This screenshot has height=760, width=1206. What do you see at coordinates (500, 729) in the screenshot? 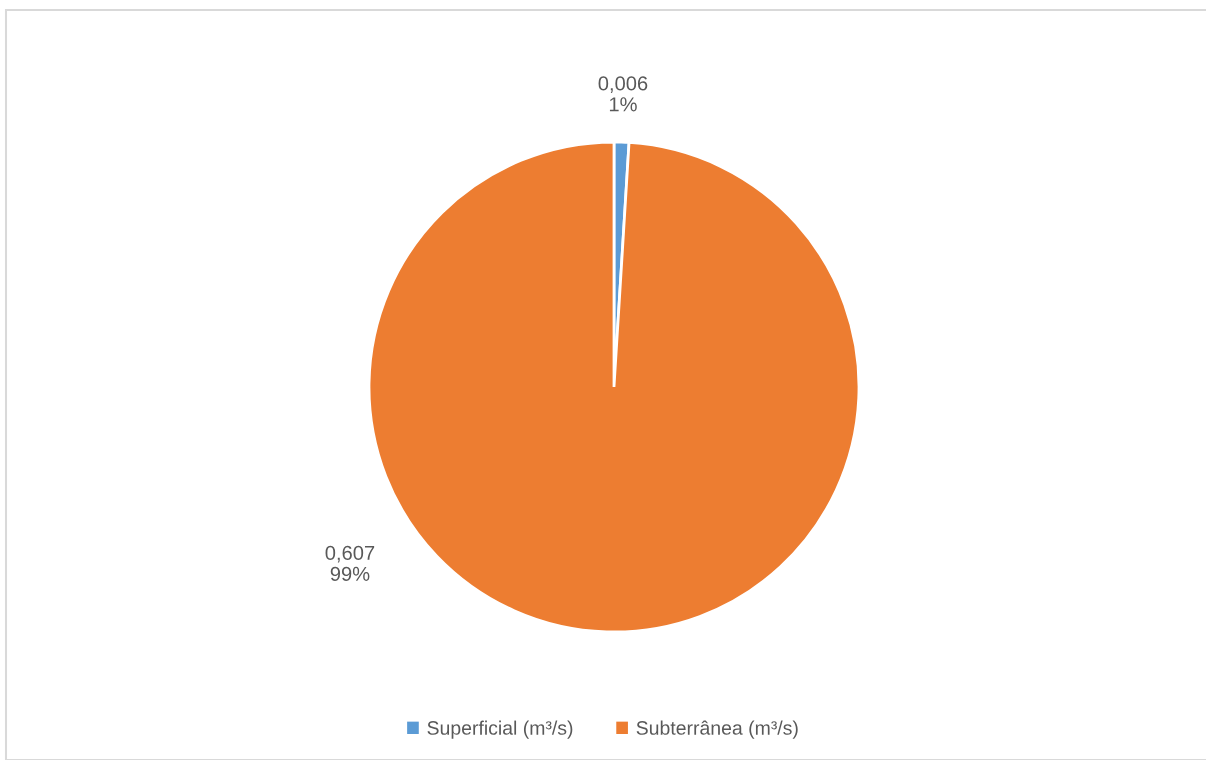
I see `legend-label: Superficial (m³/s)` at bounding box center [500, 729].